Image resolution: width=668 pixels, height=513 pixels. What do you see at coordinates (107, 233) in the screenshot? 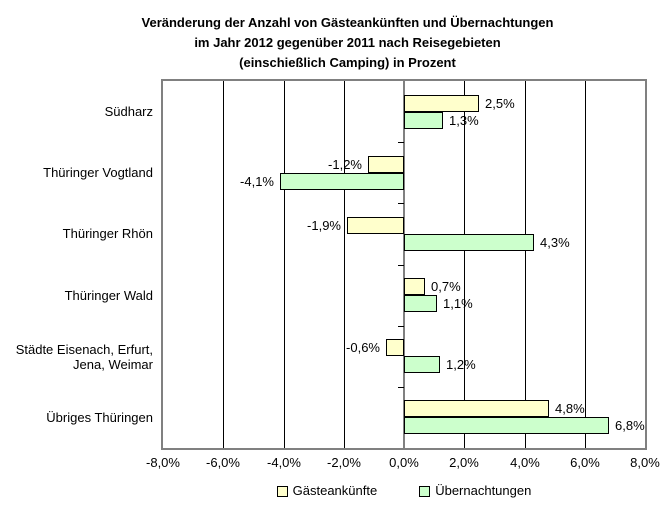
I see `category-label: Thüringer Rhön` at bounding box center [107, 233].